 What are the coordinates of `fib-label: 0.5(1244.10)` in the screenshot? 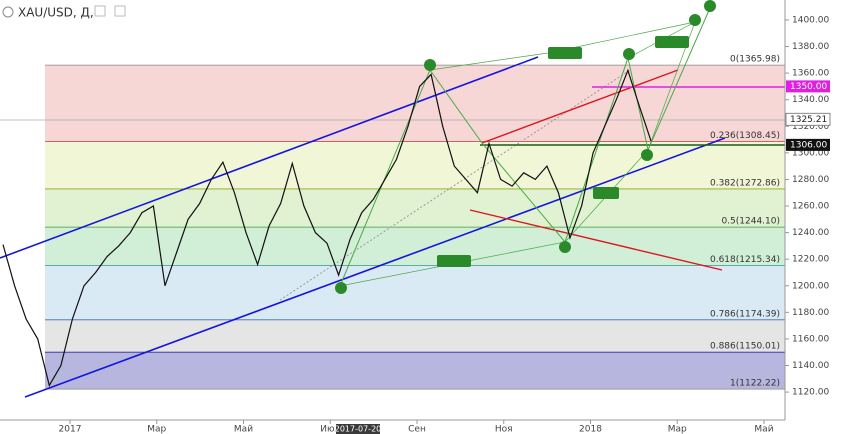 It's located at (750, 222).